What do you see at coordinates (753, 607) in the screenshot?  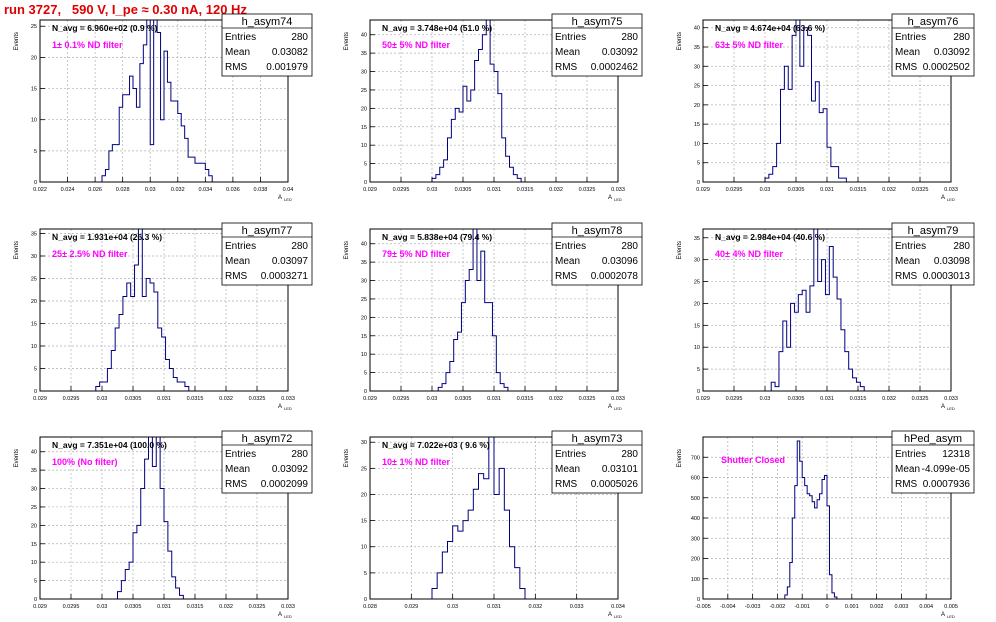 I see `x-tick-label: -0.003` at bounding box center [753, 607].